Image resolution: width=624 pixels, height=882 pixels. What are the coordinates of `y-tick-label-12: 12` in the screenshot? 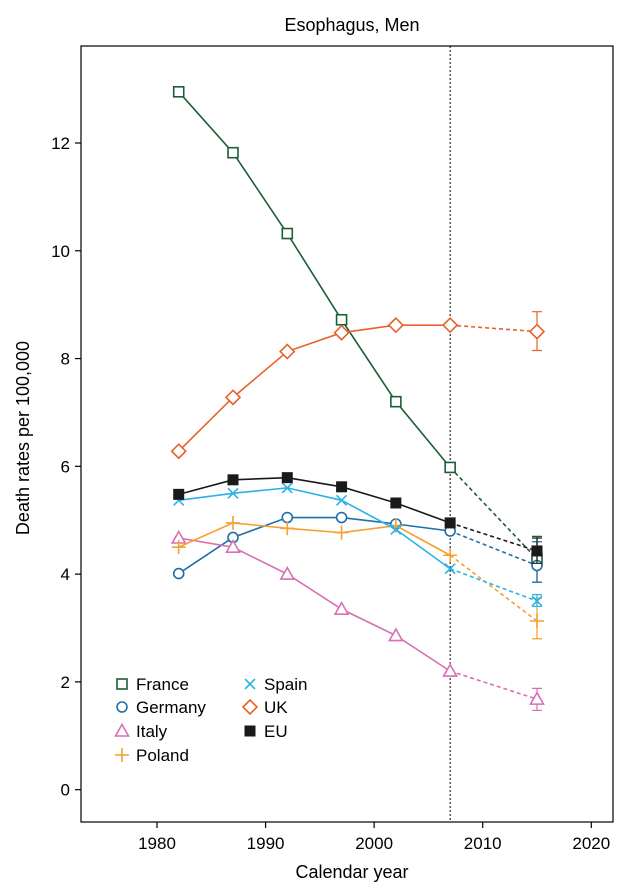 It's located at (60, 143).